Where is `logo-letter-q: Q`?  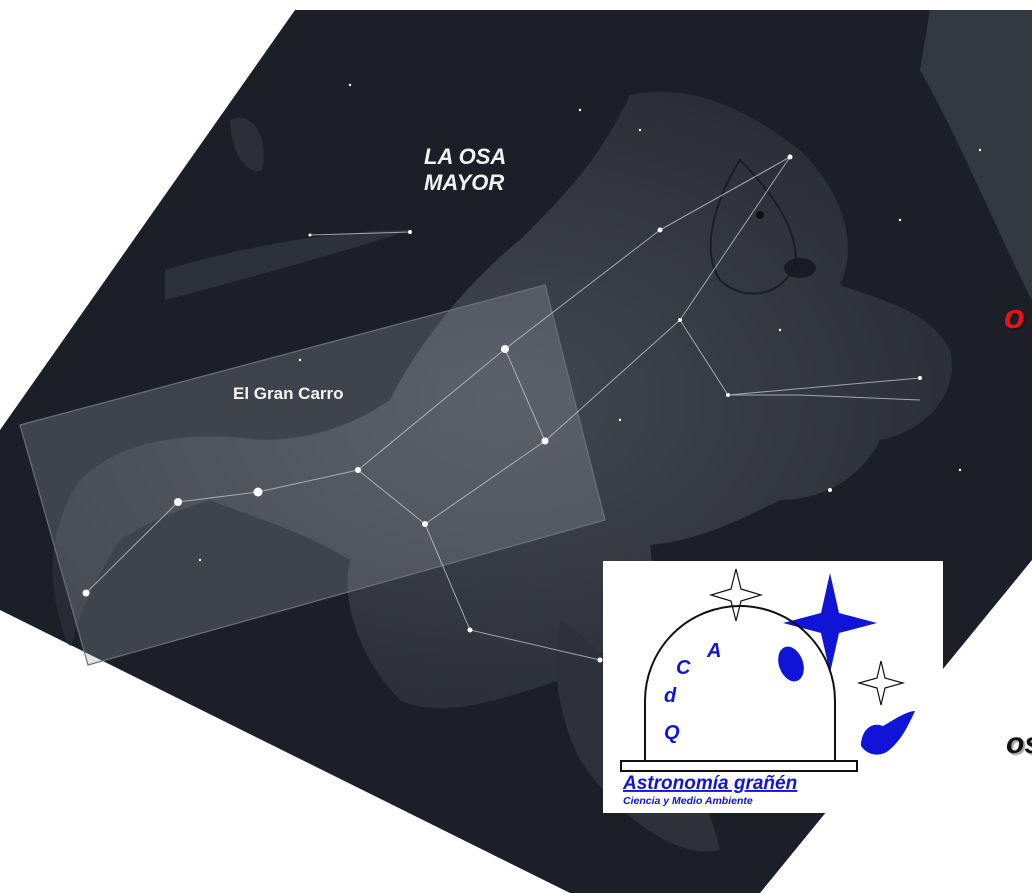
logo-letter-q: Q is located at coordinates (672, 733).